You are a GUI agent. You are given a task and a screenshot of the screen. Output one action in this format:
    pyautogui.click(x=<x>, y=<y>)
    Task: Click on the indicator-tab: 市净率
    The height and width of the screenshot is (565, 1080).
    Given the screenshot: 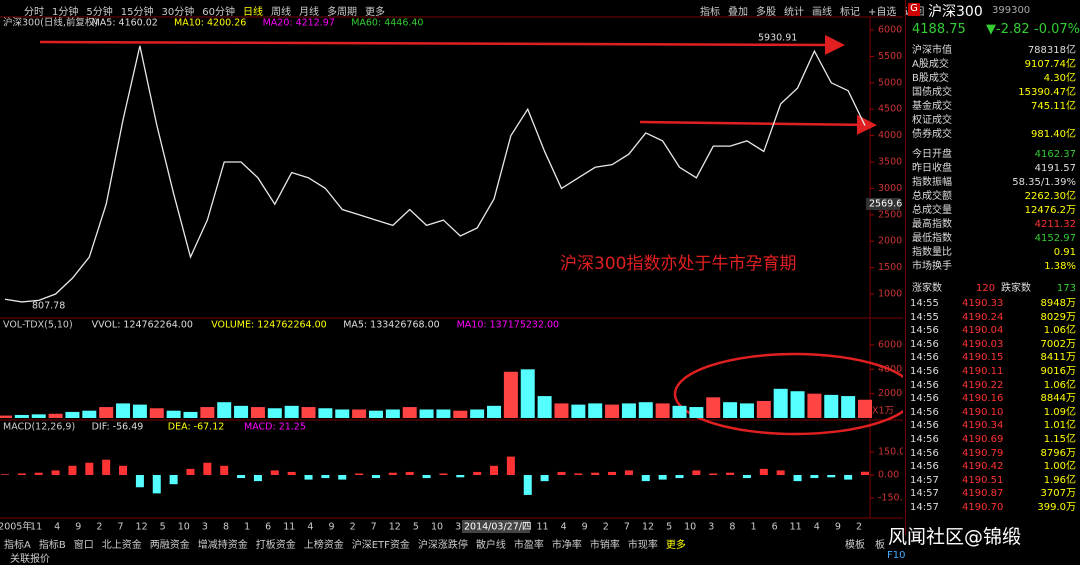 What is the action you would take?
    pyautogui.click(x=566, y=545)
    